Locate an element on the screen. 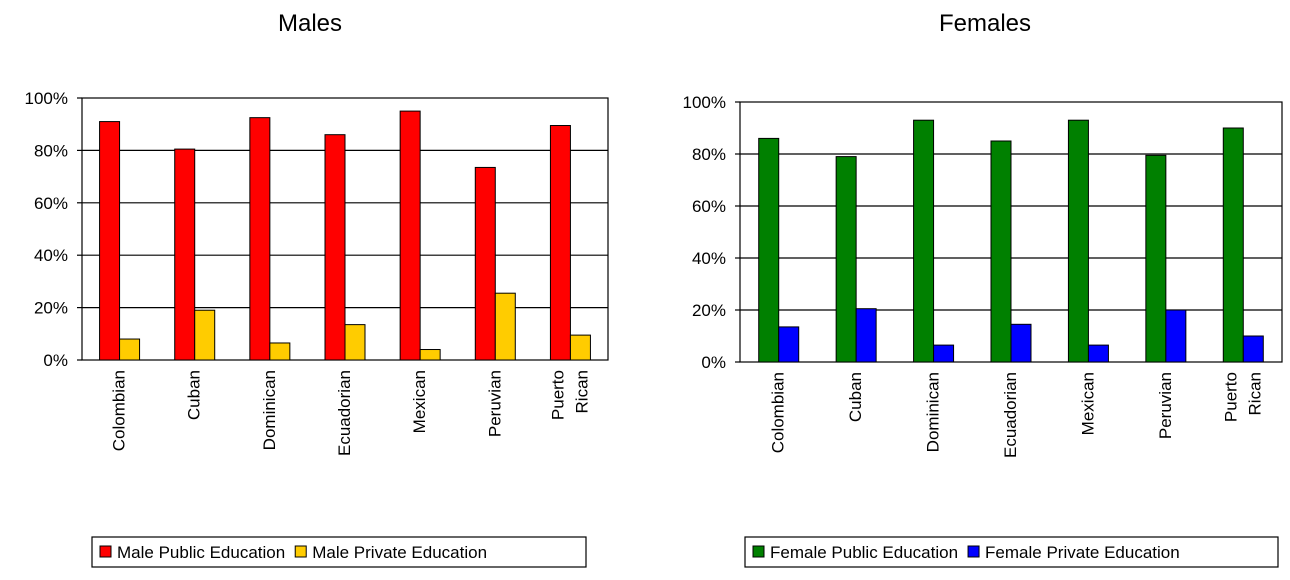  males-y-tick-label: 0% is located at coordinates (55, 360).